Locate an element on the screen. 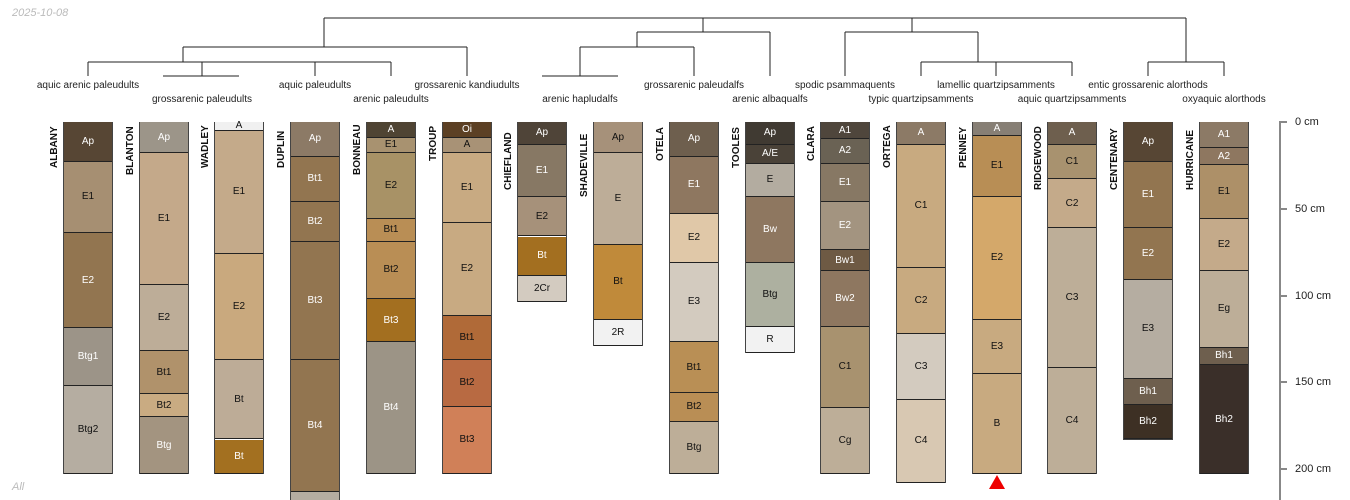  dendrogram-leaf-label: aquic quartzipsamments is located at coordinates (1072, 99).